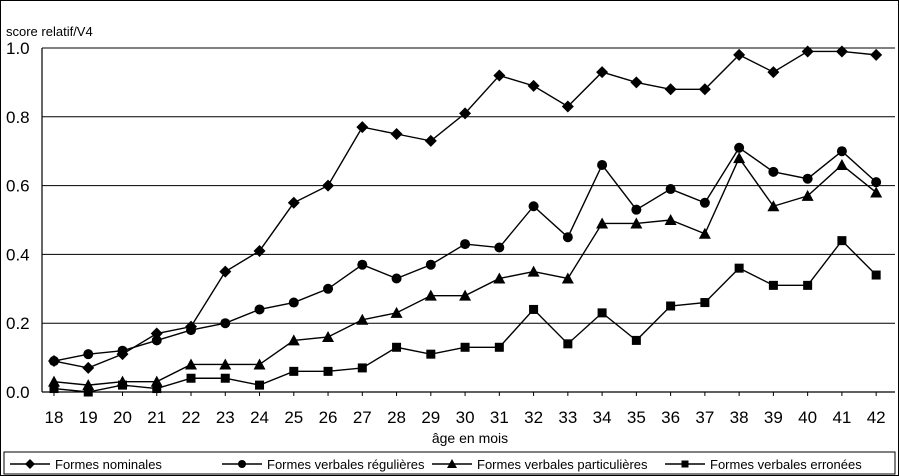  What do you see at coordinates (18, 392) in the screenshot?
I see `y-tick-label: 0.0` at bounding box center [18, 392].